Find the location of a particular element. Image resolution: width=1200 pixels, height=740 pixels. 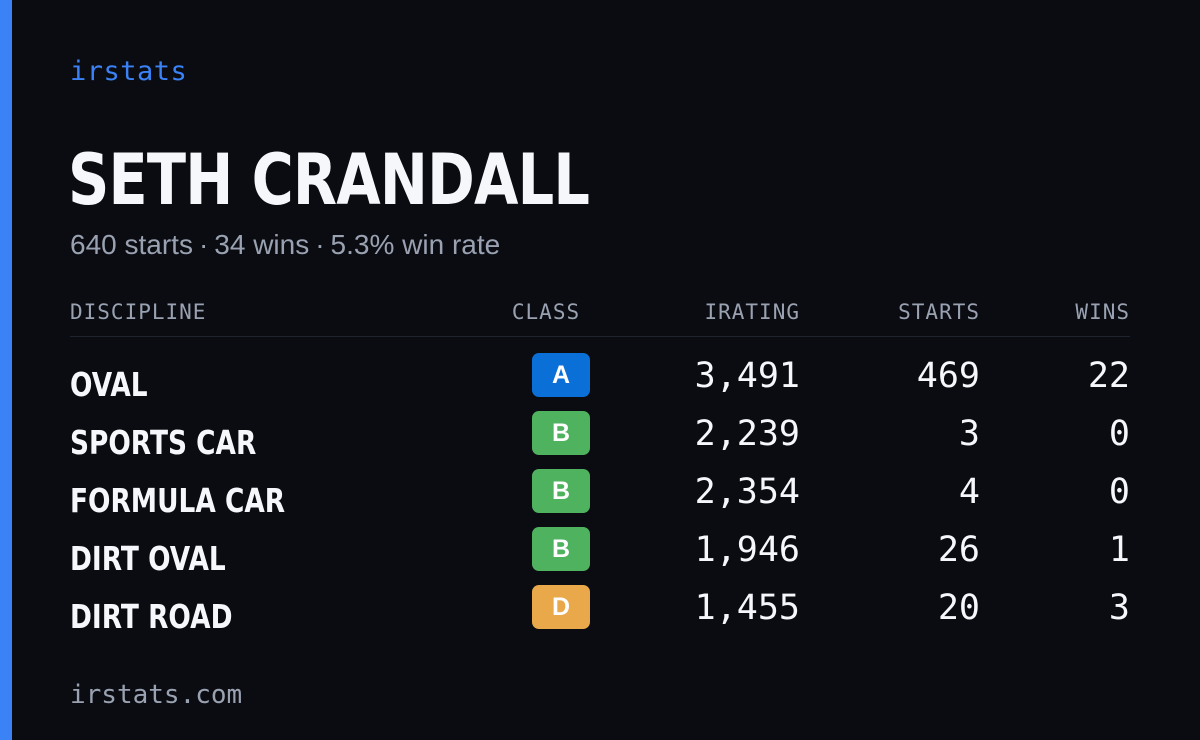

irating-value: 2,354 is located at coordinates (747, 492).